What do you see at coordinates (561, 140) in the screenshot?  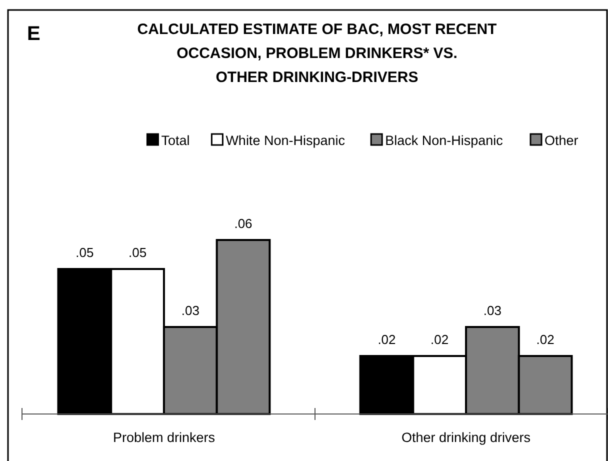 I see `legend-label: Other` at bounding box center [561, 140].